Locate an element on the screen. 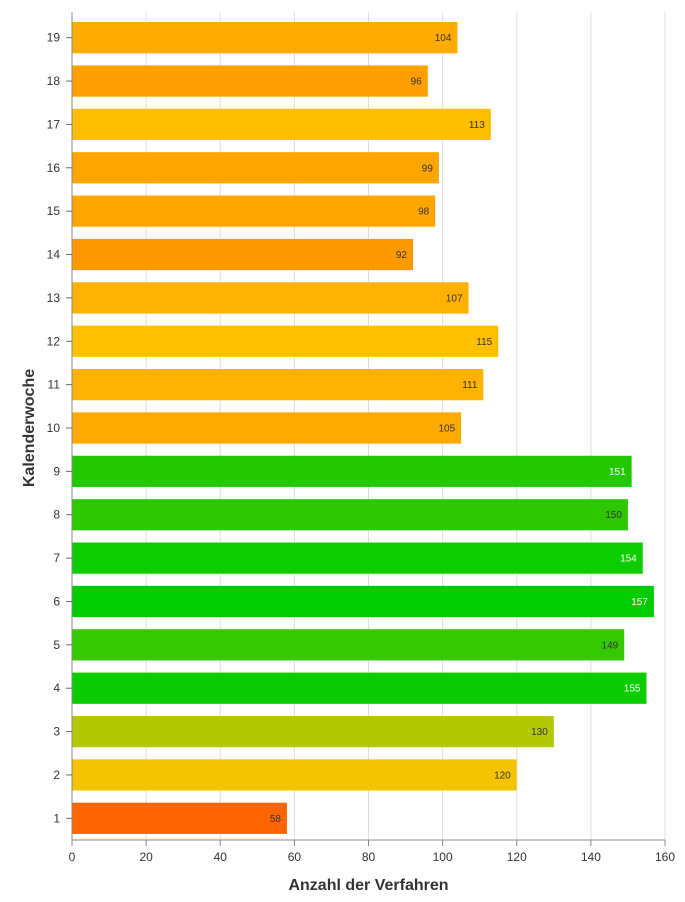 This screenshot has height=902, width=685. data-label-week-13: 107 is located at coordinates (454, 298).